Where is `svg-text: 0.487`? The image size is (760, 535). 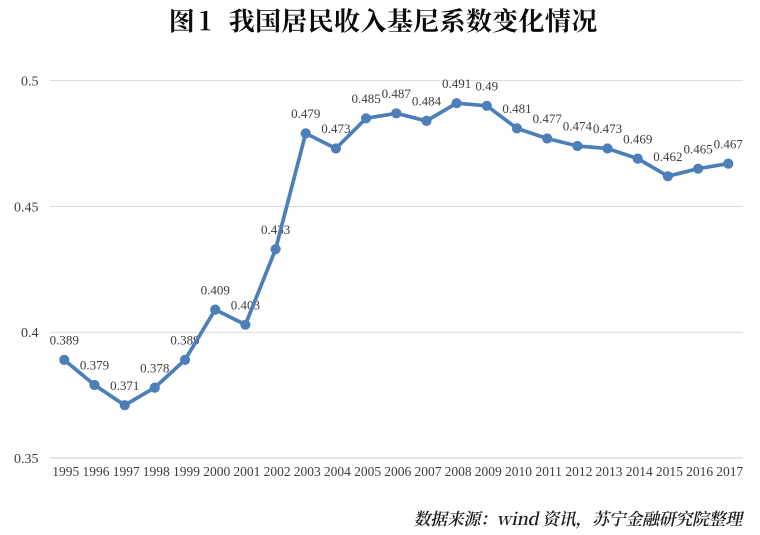 svg-text: 0.487 is located at coordinates (397, 93).